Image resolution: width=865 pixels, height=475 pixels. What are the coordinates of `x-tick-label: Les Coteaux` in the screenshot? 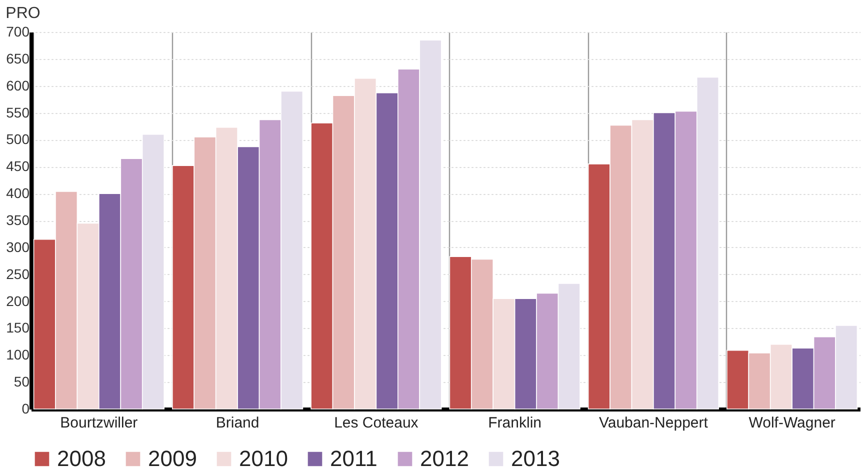 It's located at (376, 423).